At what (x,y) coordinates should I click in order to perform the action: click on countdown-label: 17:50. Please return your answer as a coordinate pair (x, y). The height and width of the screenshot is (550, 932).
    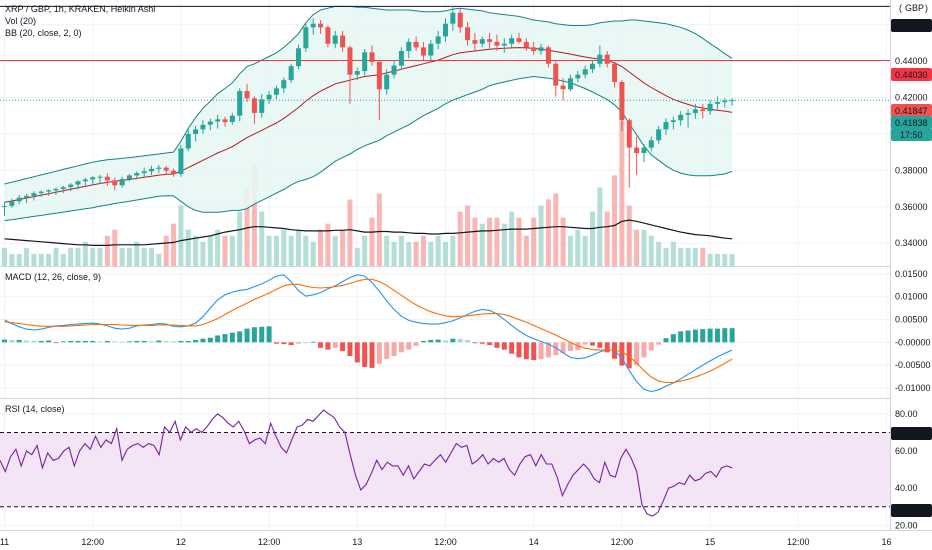
    Looking at the image, I should click on (911, 134).